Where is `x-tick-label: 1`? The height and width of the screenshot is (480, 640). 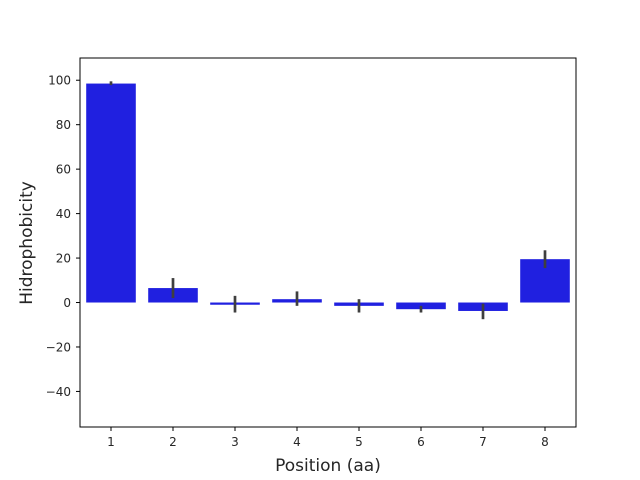
x-tick-label: 1 is located at coordinates (111, 442).